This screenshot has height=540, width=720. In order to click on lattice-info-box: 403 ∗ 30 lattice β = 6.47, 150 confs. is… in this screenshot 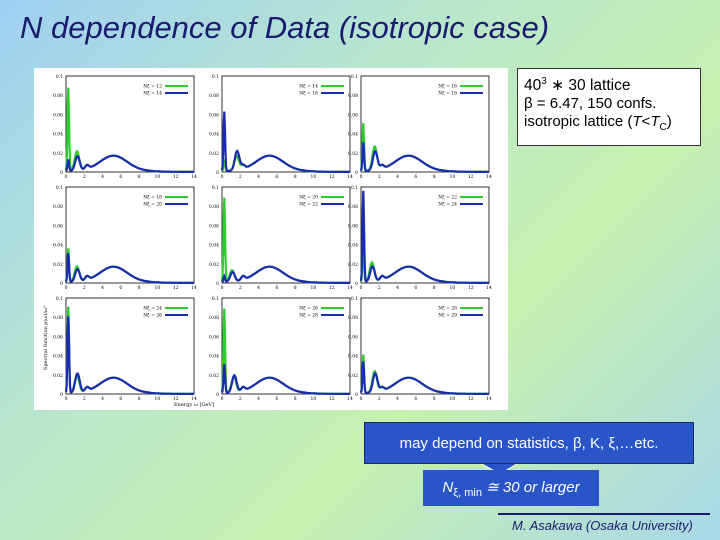, I will do `click(609, 107)`.